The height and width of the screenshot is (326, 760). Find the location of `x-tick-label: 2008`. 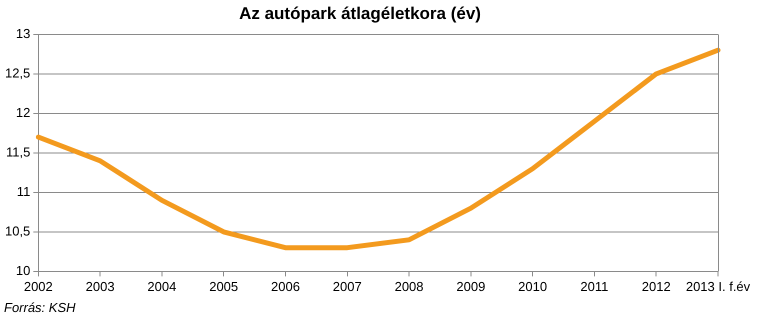

x-tick-label: 2008 is located at coordinates (409, 286).